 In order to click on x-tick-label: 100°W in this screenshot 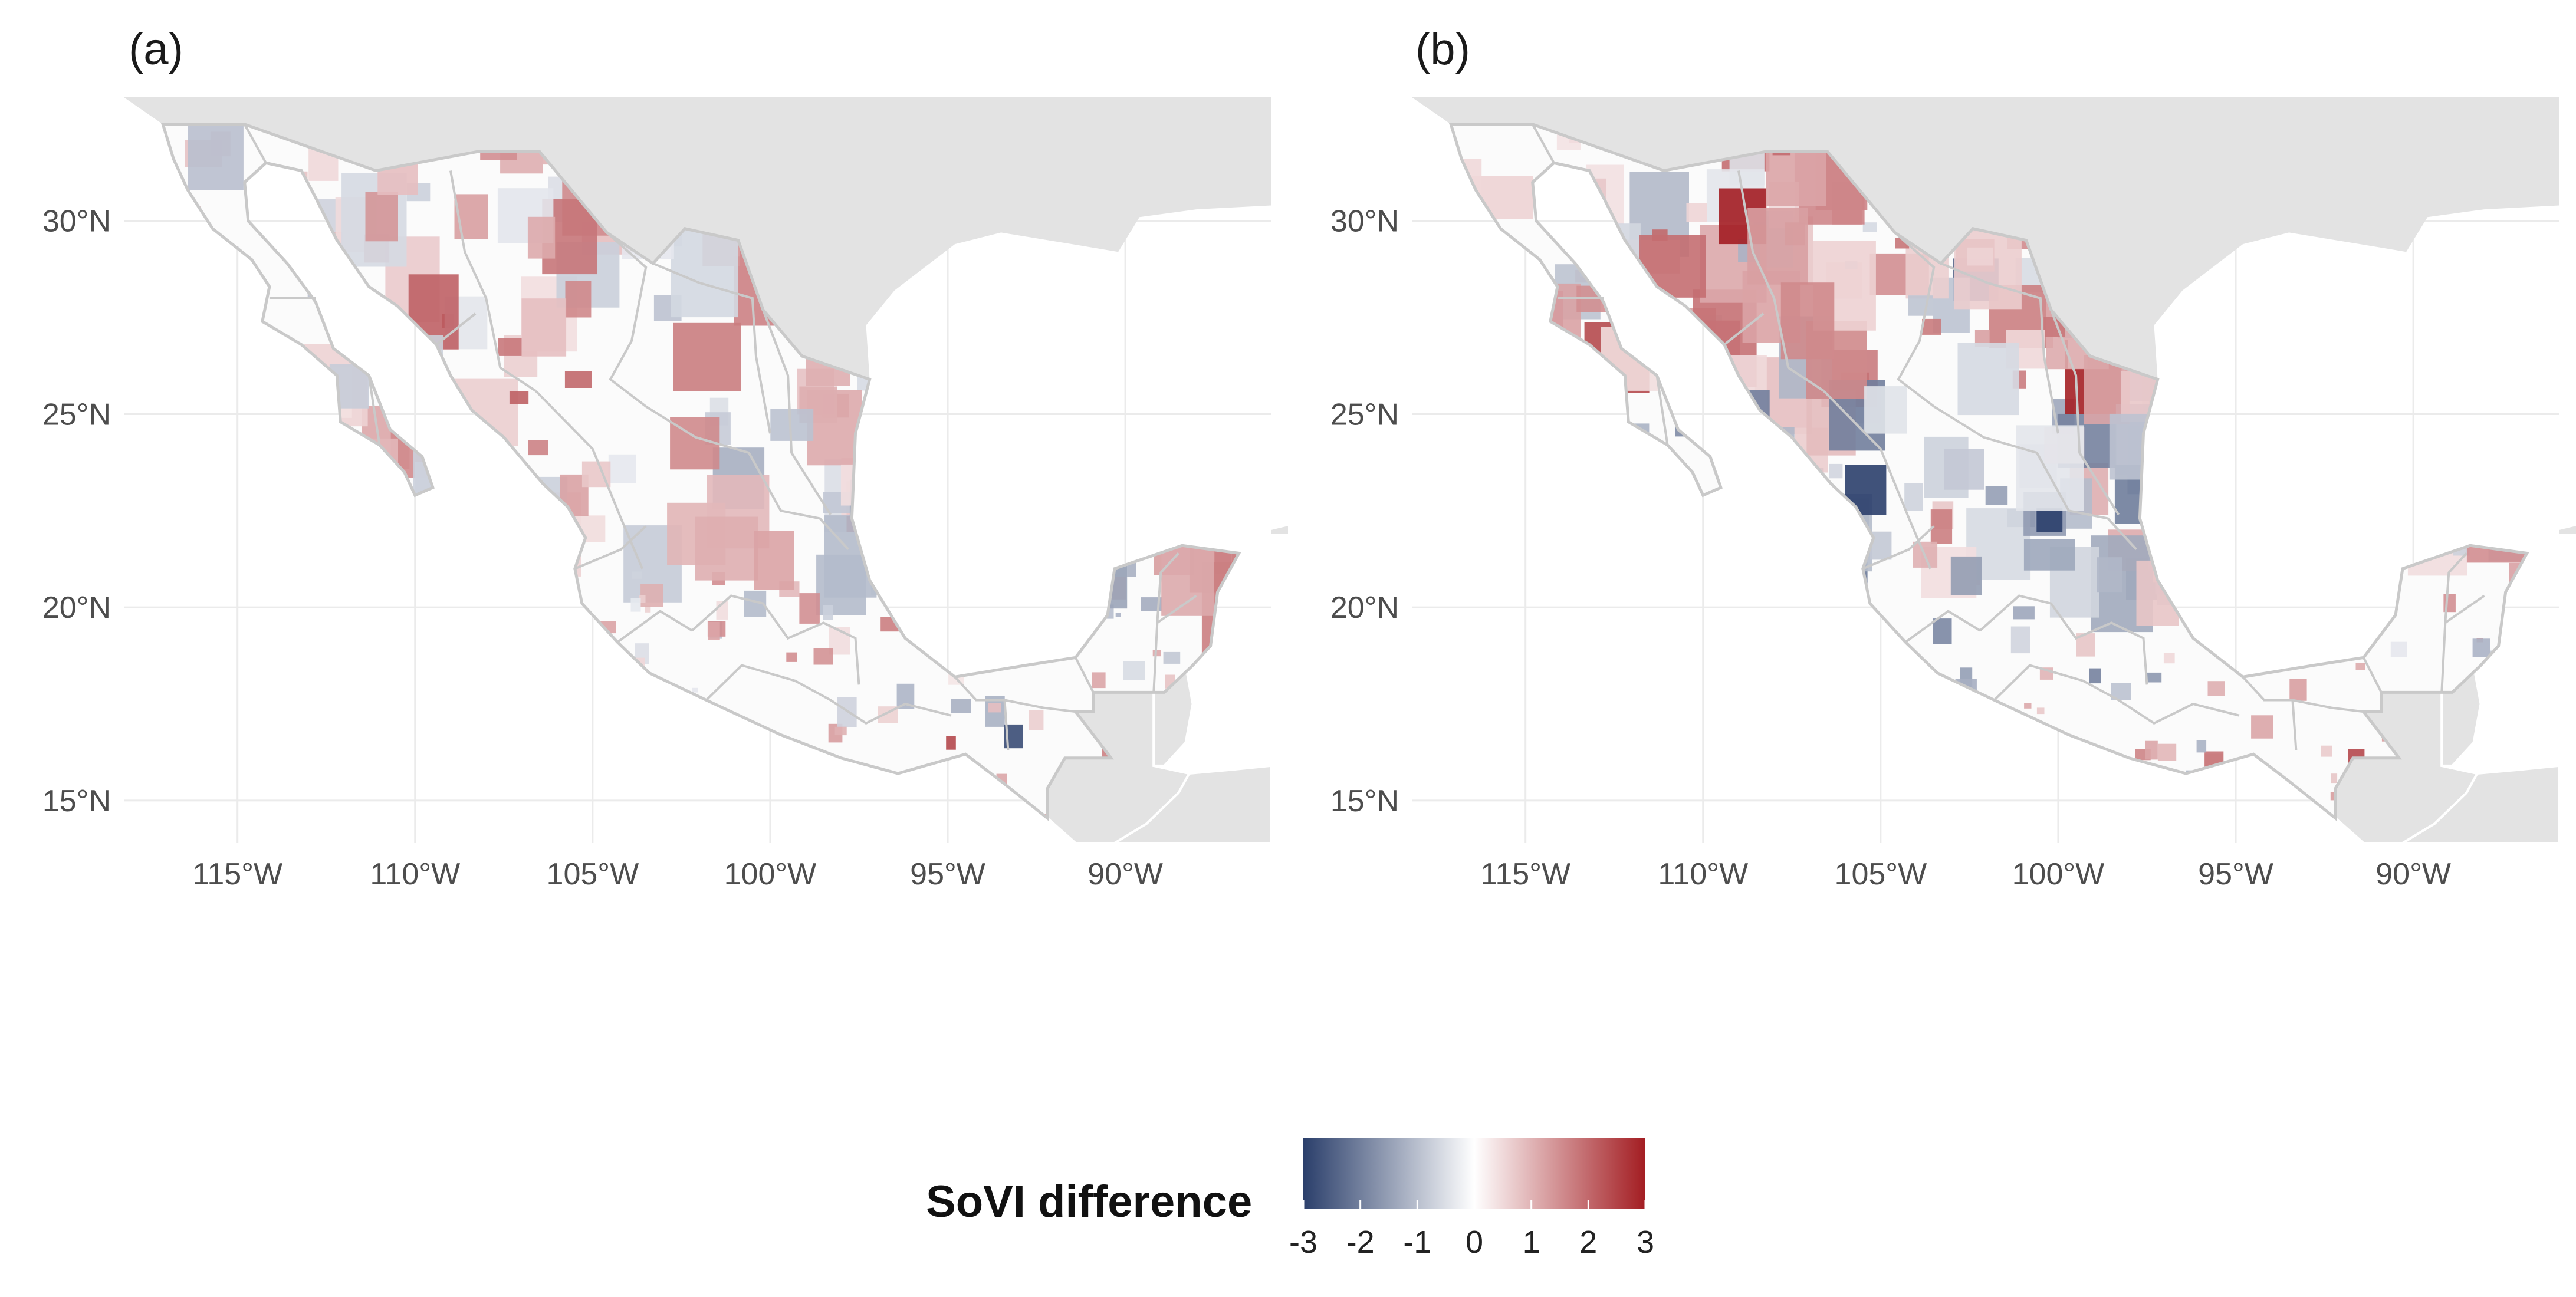, I will do `click(2058, 874)`.